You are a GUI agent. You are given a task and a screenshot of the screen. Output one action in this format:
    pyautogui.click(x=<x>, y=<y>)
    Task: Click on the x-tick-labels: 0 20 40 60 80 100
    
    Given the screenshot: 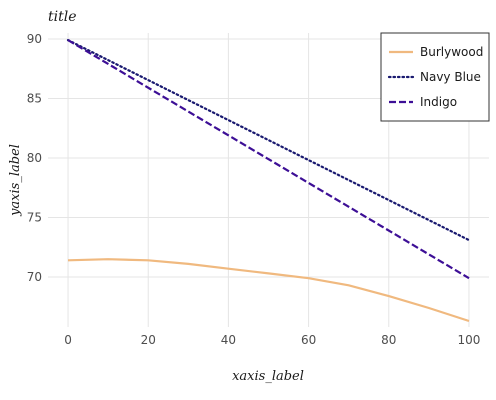 What is the action you would take?
    pyautogui.click(x=272, y=340)
    